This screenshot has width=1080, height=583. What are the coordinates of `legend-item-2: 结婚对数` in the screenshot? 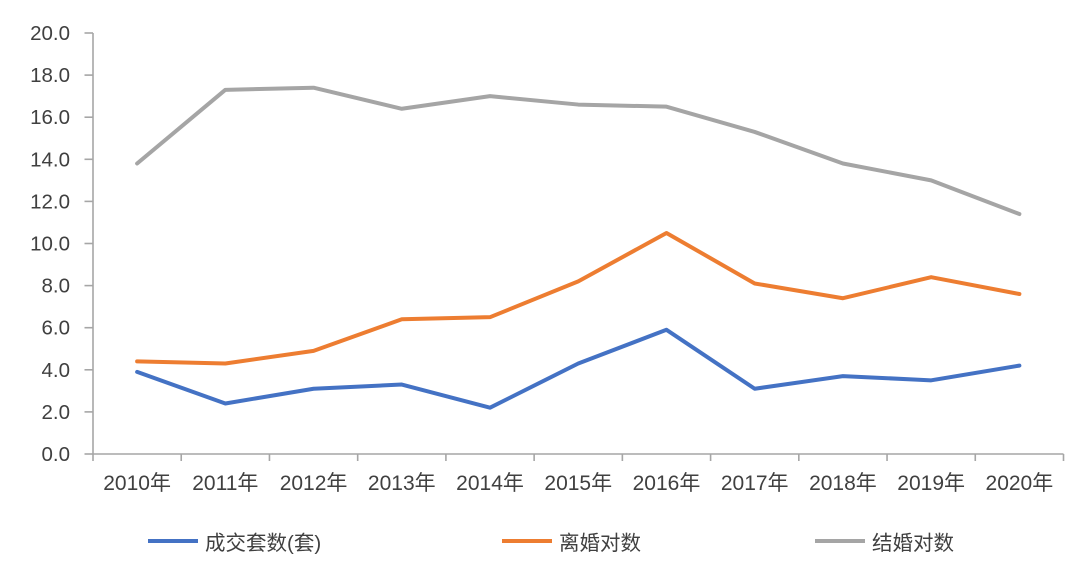 It's located at (884, 541).